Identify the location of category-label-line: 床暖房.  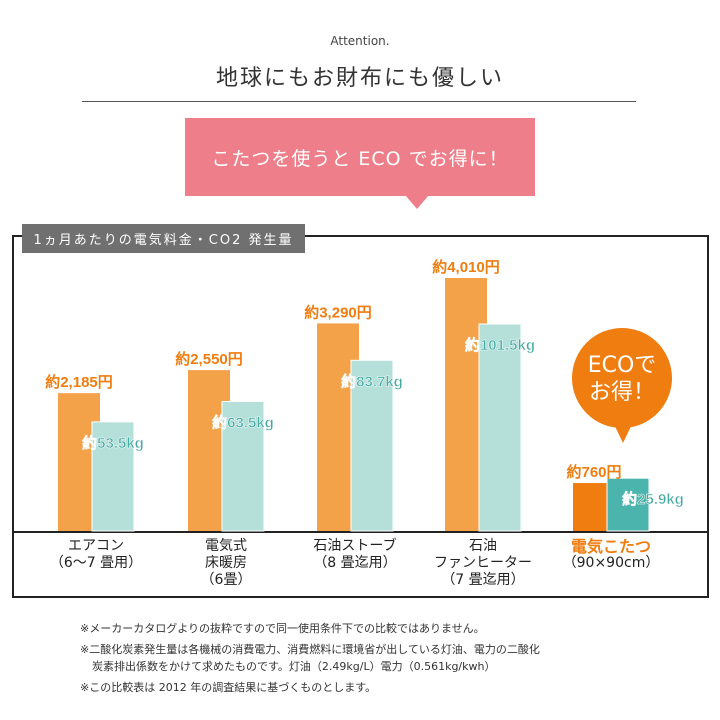
(226, 563).